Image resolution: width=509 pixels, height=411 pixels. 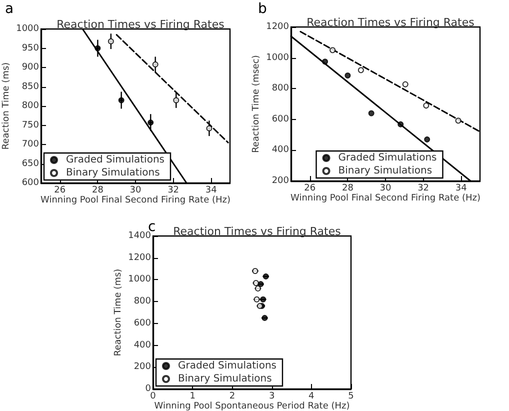 I want to click on x-tick-label: 5, so click(x=351, y=397).